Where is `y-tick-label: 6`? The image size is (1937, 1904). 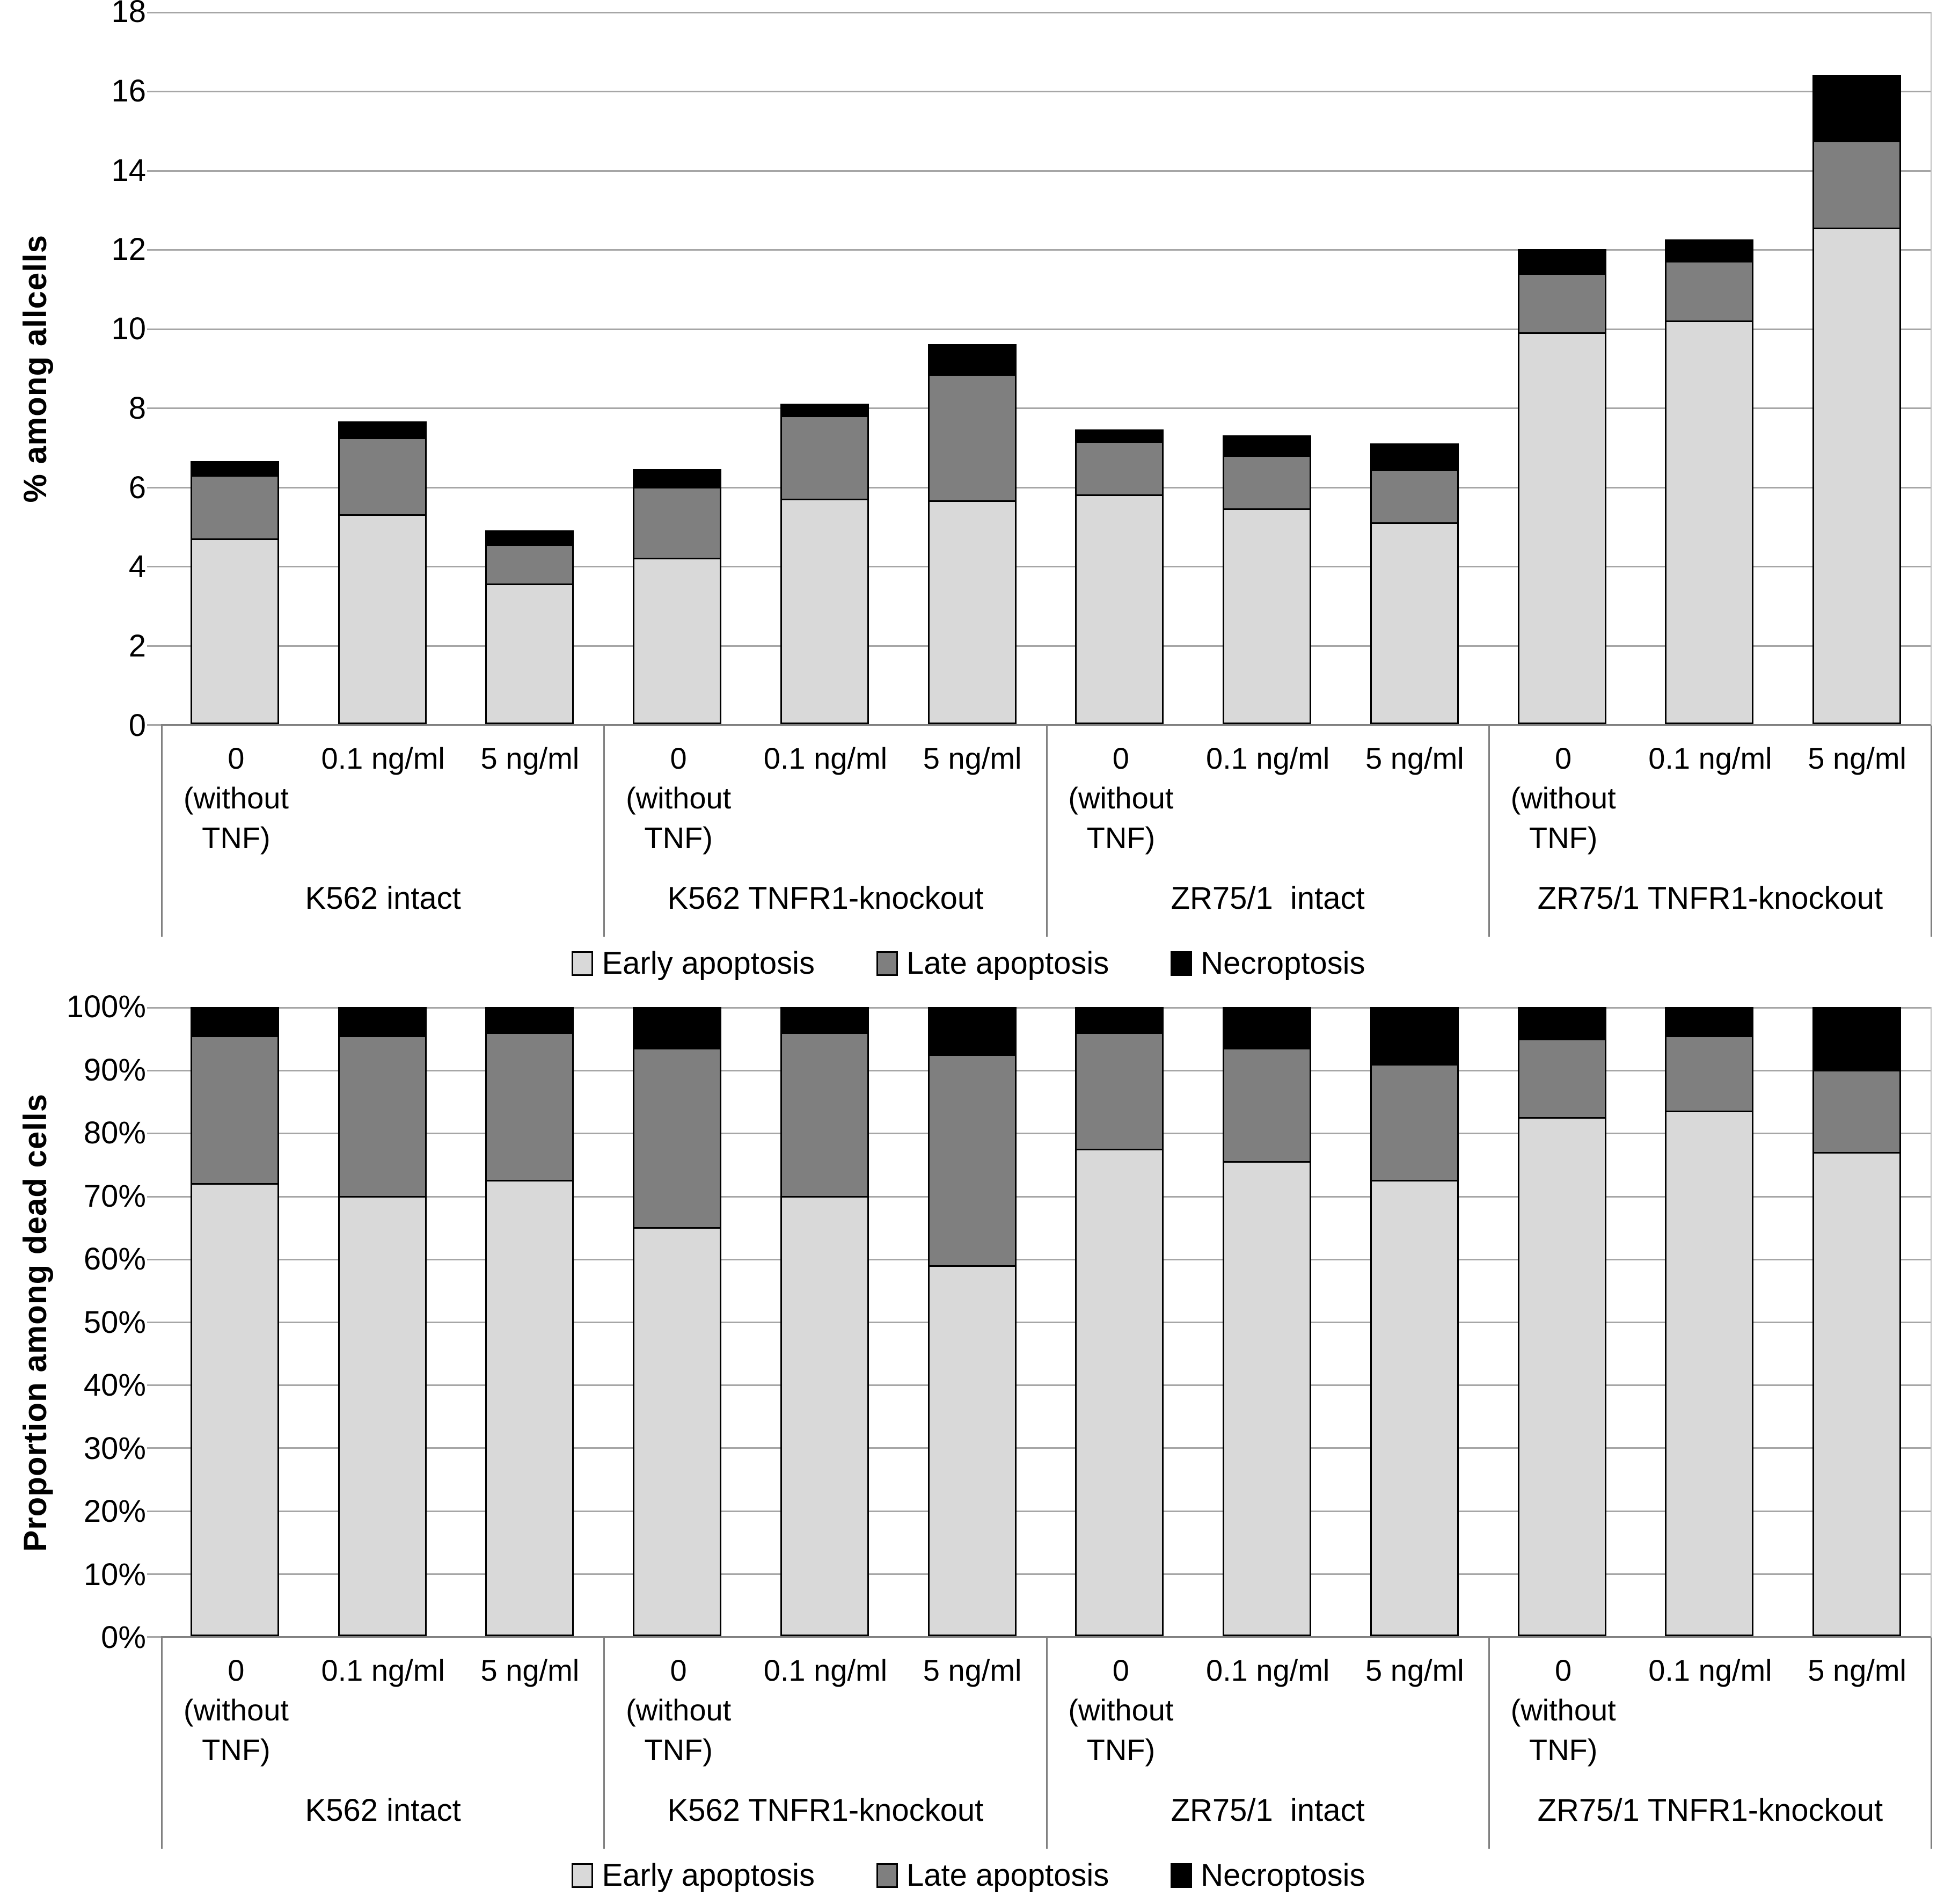 y-tick-label: 6 is located at coordinates (137, 487).